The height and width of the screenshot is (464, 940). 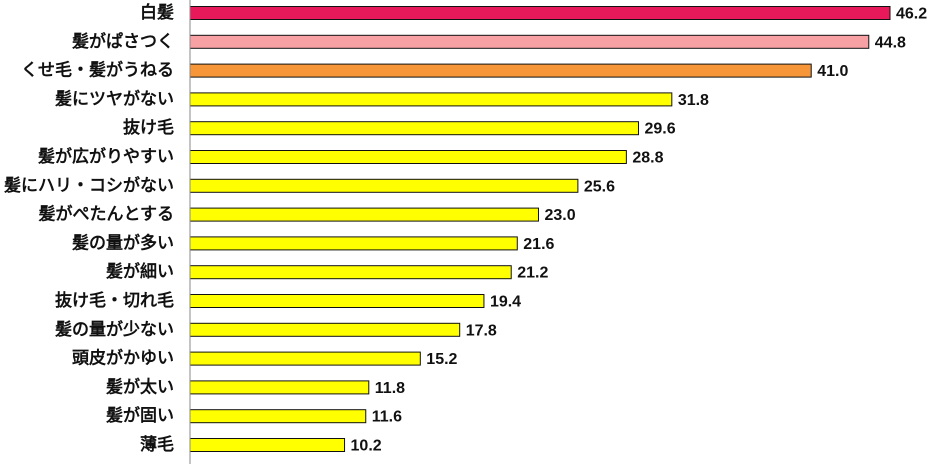 I want to click on value-label: 10.2, so click(x=366, y=446).